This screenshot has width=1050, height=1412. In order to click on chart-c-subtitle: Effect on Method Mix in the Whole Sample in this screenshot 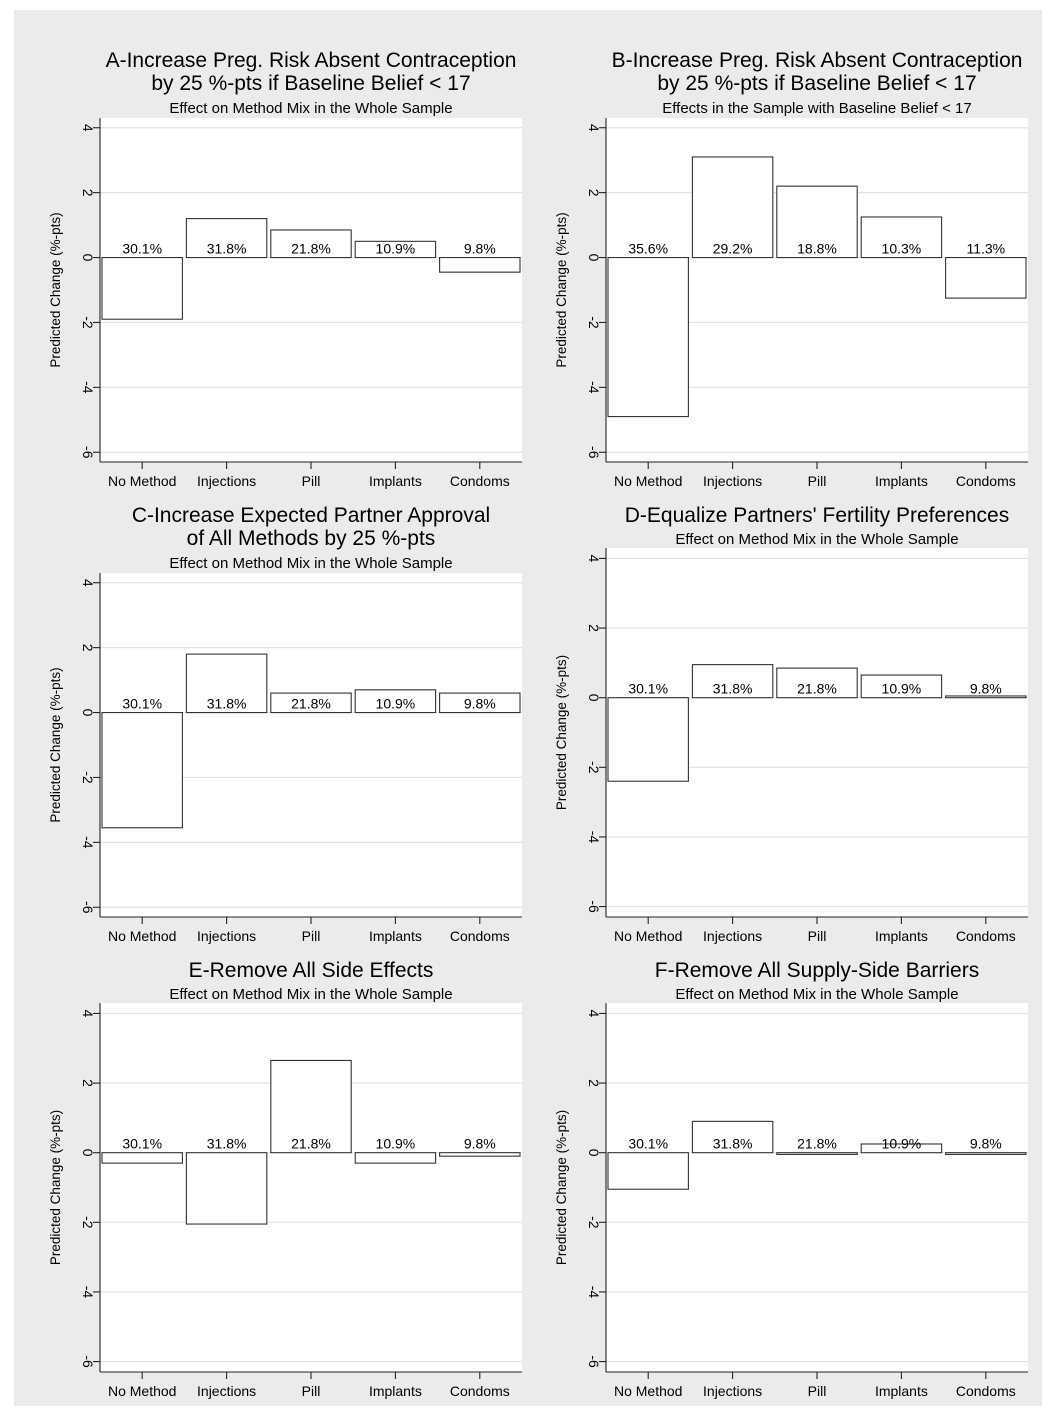, I will do `click(310, 563)`.